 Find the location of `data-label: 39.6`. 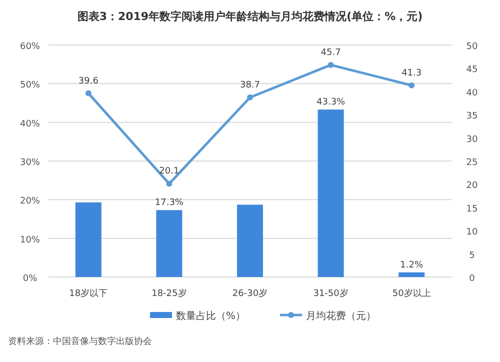

data-label: 39.6 is located at coordinates (88, 81).